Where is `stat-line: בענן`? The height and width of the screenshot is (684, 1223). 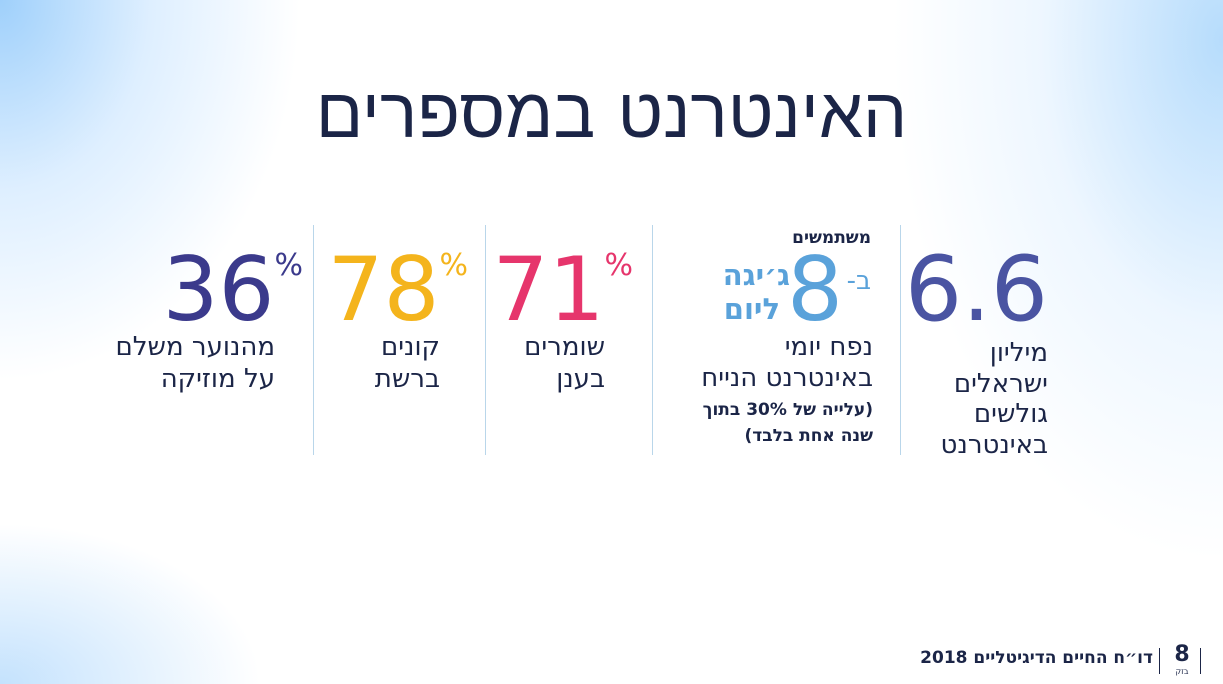 stat-line: בענן is located at coordinates (580, 379).